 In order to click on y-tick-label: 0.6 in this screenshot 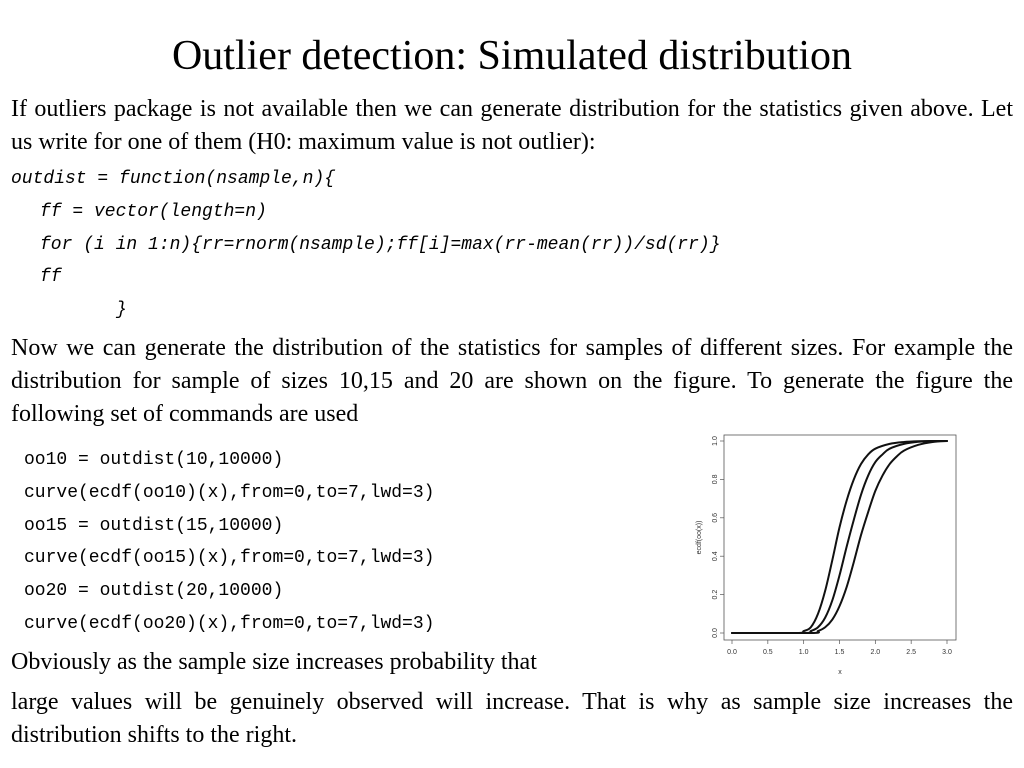, I will do `click(715, 518)`.